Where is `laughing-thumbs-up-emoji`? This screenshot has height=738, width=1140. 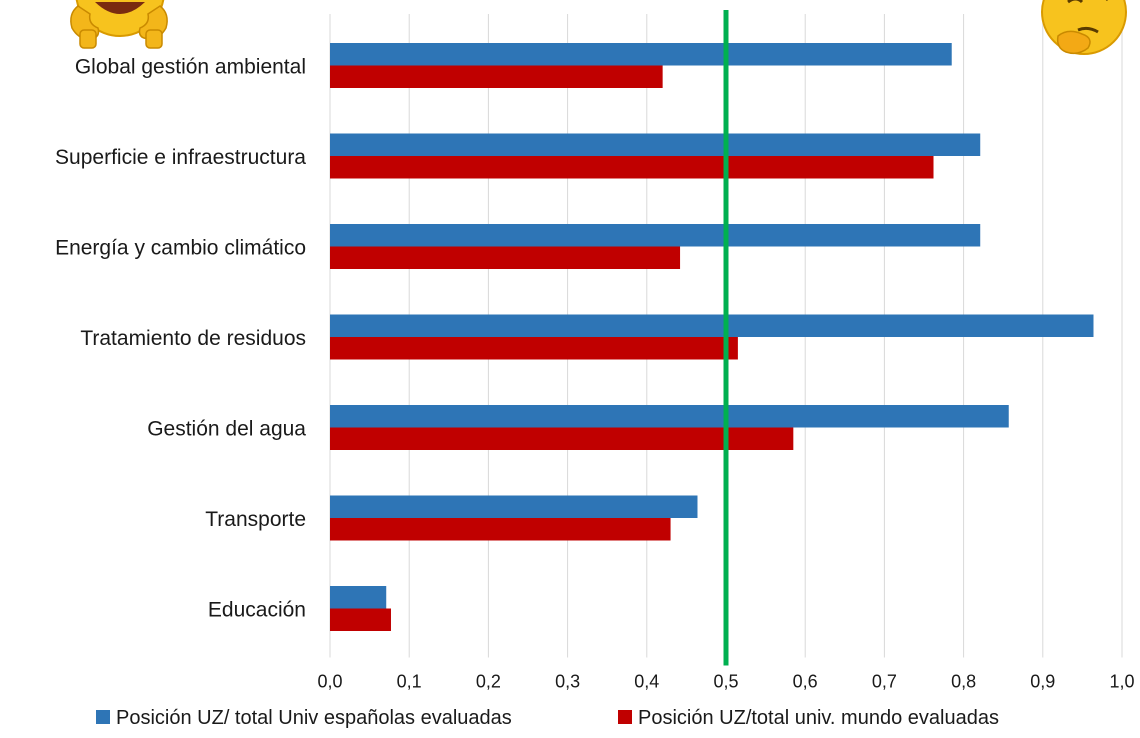 laughing-thumbs-up-emoji is located at coordinates (119, 24).